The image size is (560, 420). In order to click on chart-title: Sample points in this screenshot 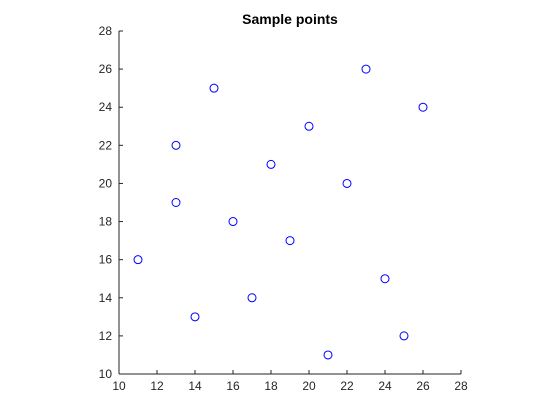, I will do `click(290, 19)`.